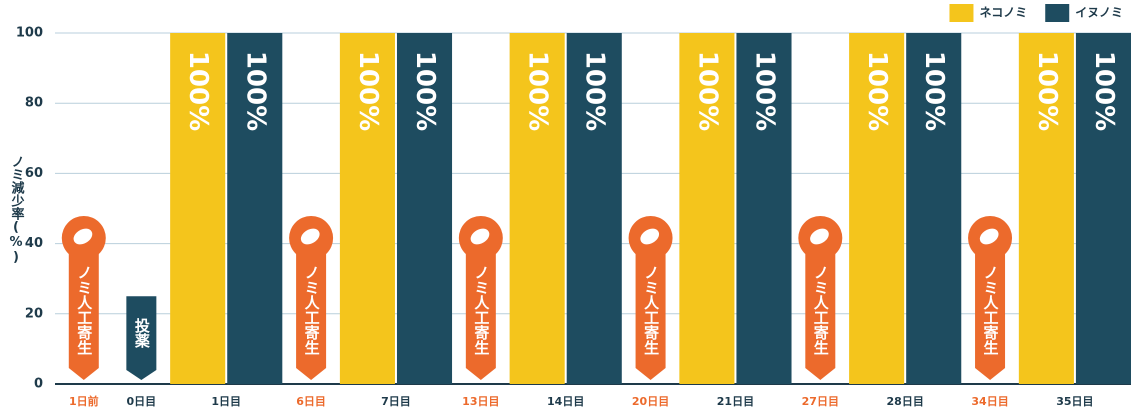  Describe the element at coordinates (17, 210) in the screenshot. I see `y-axis-label: ノミ減少率(%)` at that location.